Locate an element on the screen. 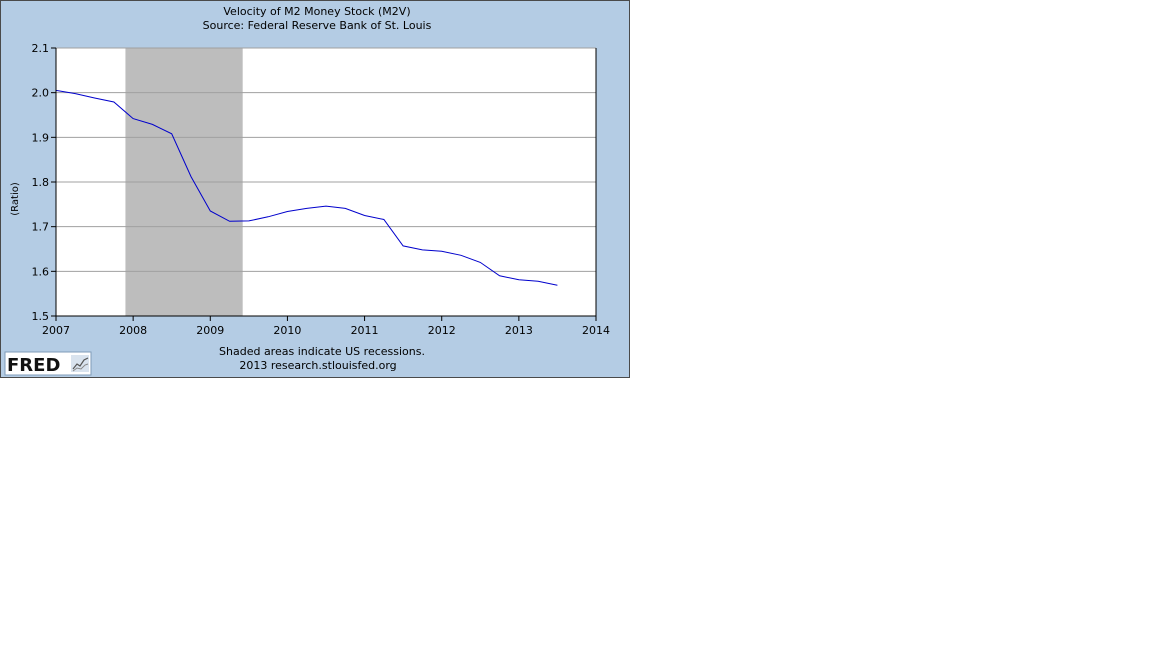 This screenshot has height=648, width=1152. x-tick-label: 2014 is located at coordinates (596, 330).